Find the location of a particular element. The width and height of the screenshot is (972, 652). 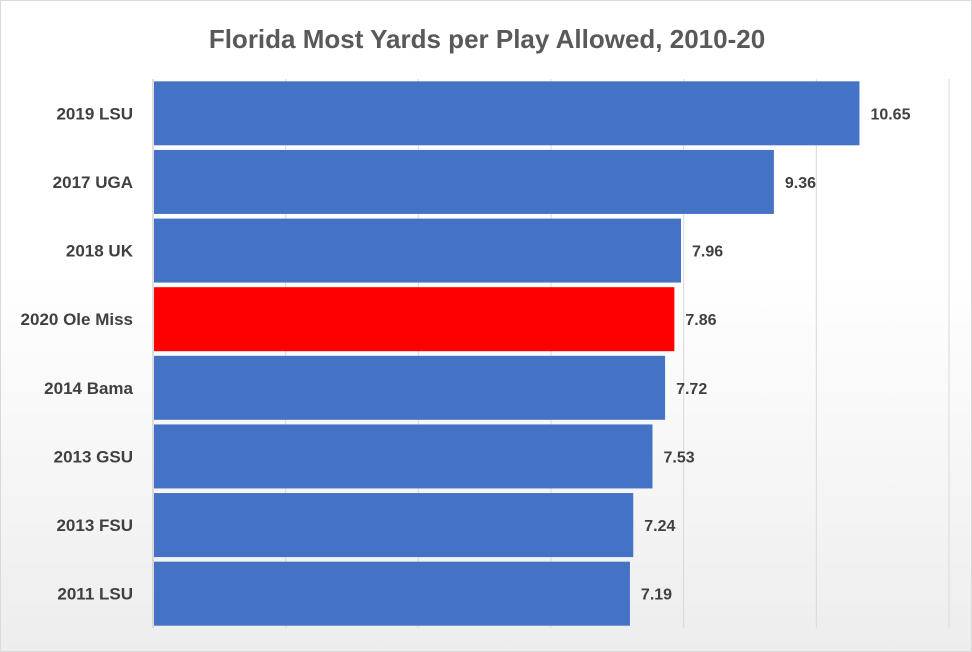

category-label: 2011 LSU is located at coordinates (95, 594).